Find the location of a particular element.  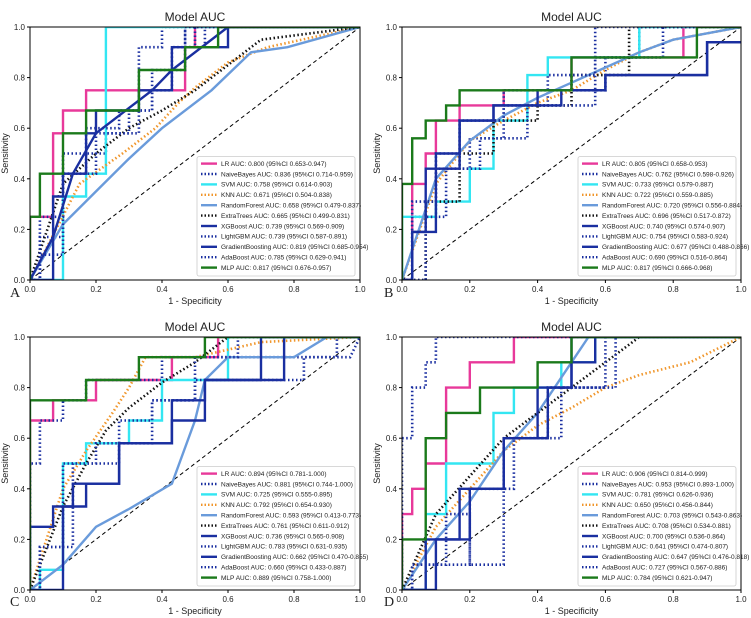

legend-box is located at coordinates (276, 216).